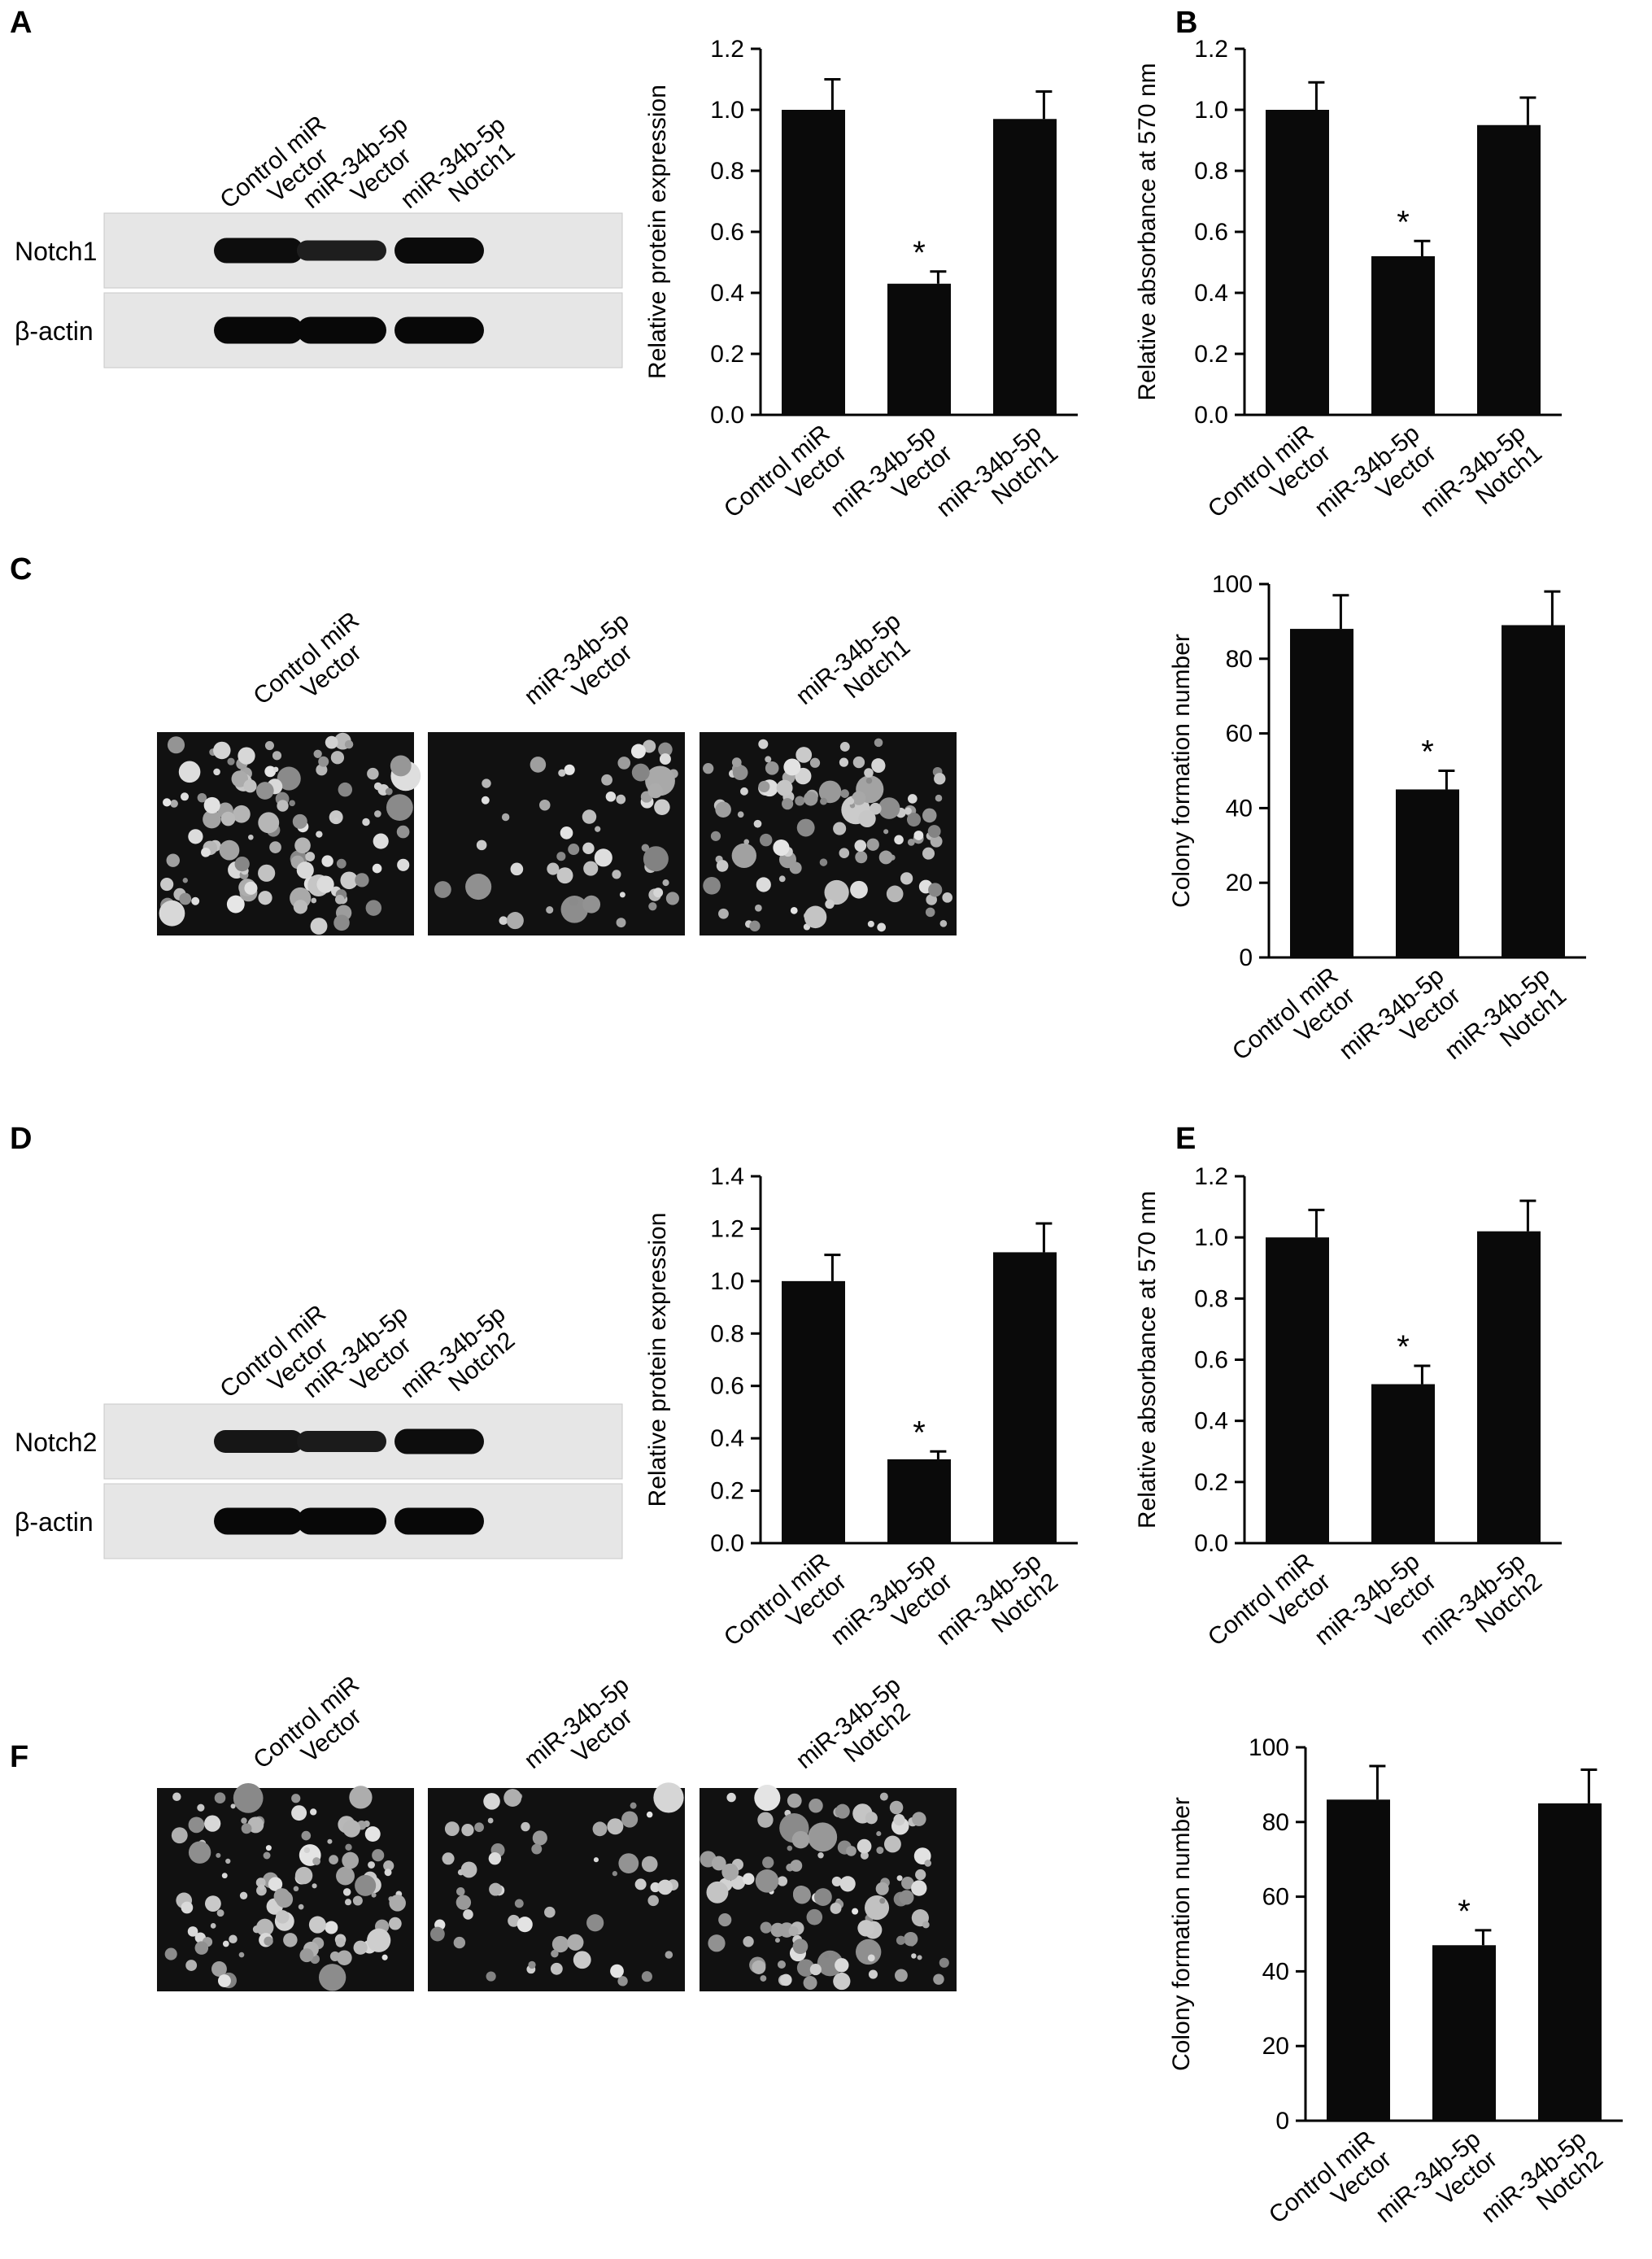 This screenshot has height=2259, width=1652. What do you see at coordinates (657, 232) in the screenshot?
I see `y-axis-label: Relative protein expression` at bounding box center [657, 232].